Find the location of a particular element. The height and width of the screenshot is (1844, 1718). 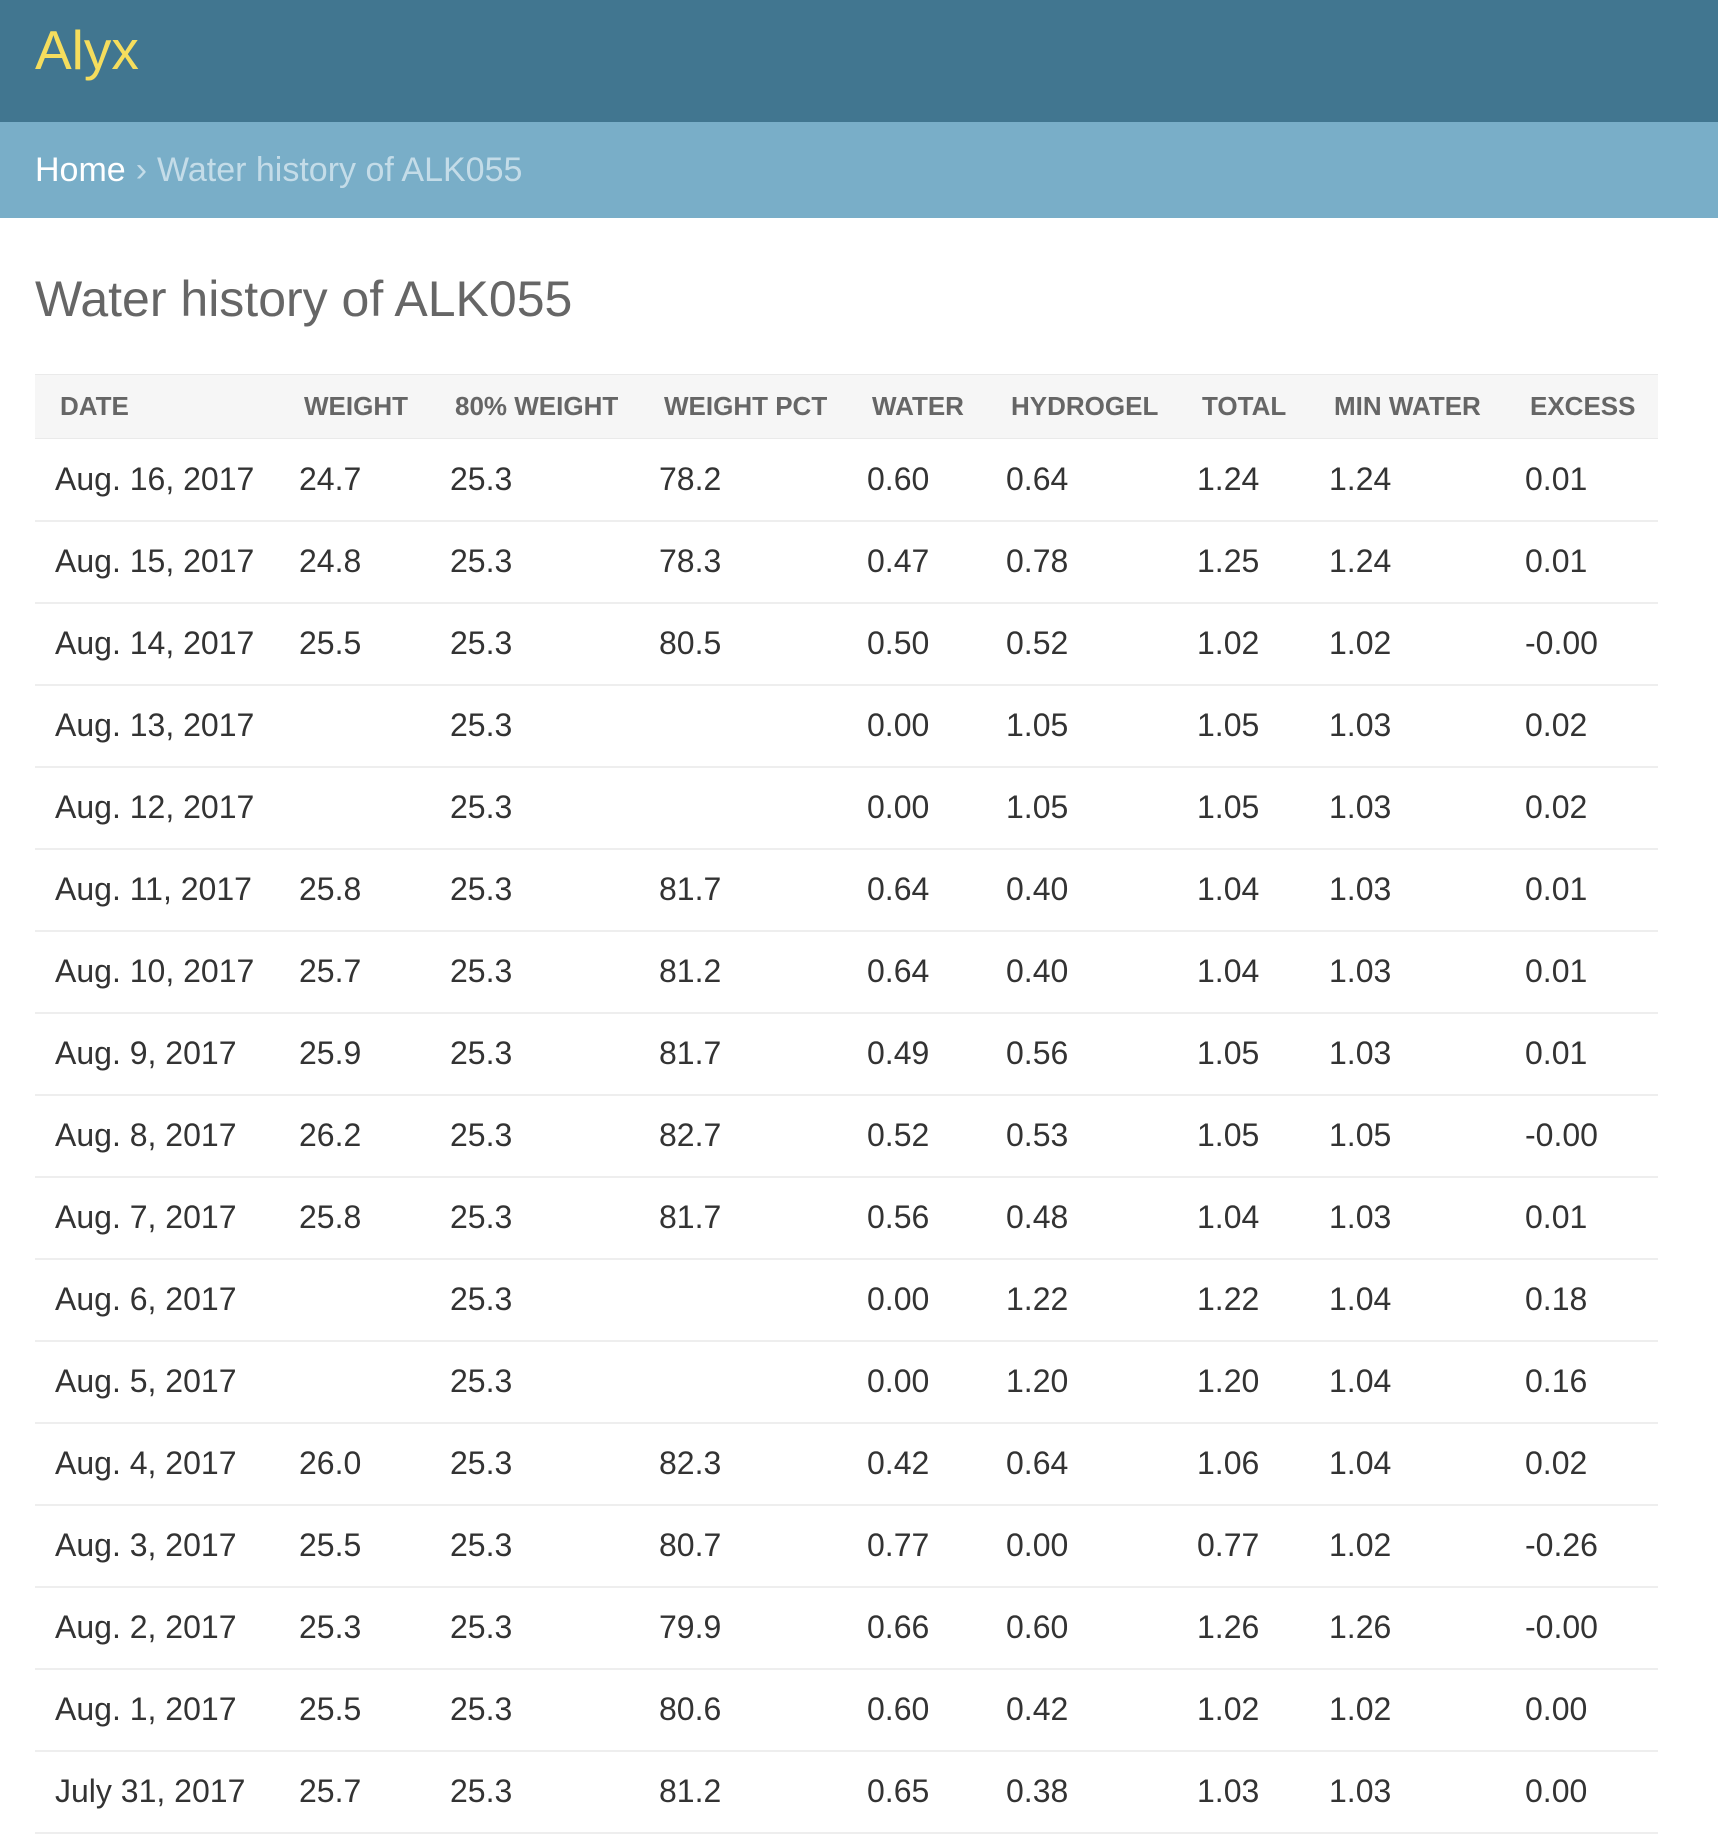

cell-min-water: 1.05 is located at coordinates (1407, 1136).